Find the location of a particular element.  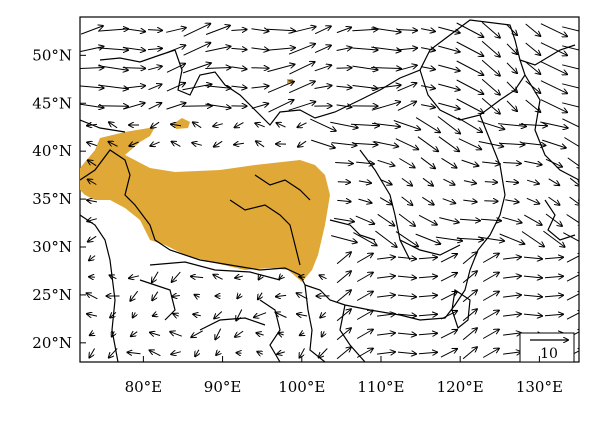

y-tick-label: 25°N is located at coordinates (52, 295).